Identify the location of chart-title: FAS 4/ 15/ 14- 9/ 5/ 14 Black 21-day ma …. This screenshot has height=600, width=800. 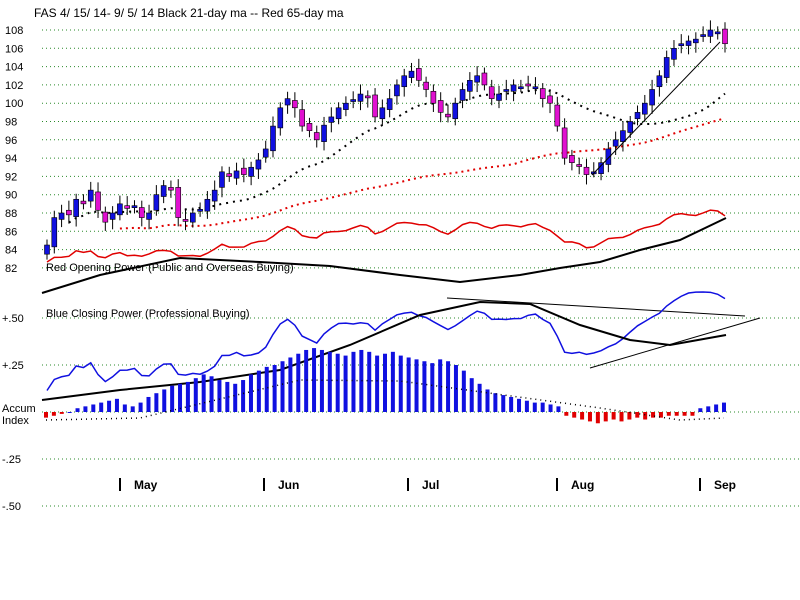
(189, 13).